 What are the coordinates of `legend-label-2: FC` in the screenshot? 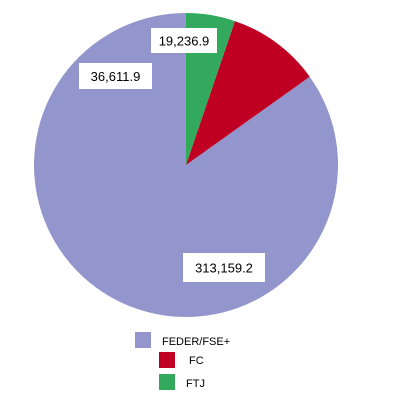 It's located at (196, 361).